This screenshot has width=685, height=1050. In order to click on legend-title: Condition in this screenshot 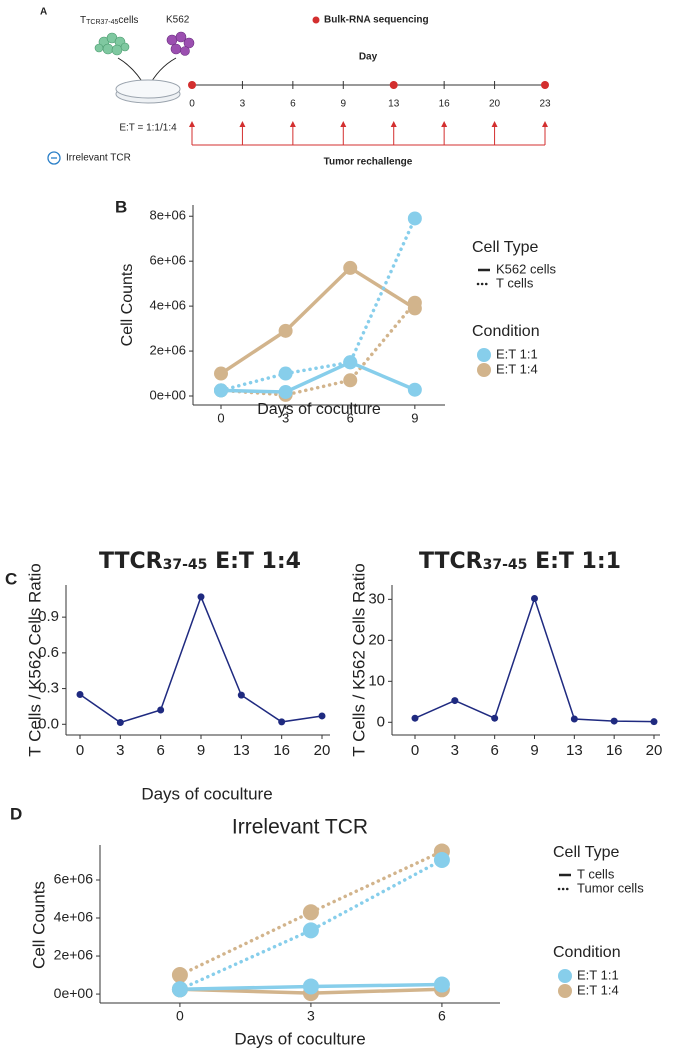, I will do `click(587, 952)`.